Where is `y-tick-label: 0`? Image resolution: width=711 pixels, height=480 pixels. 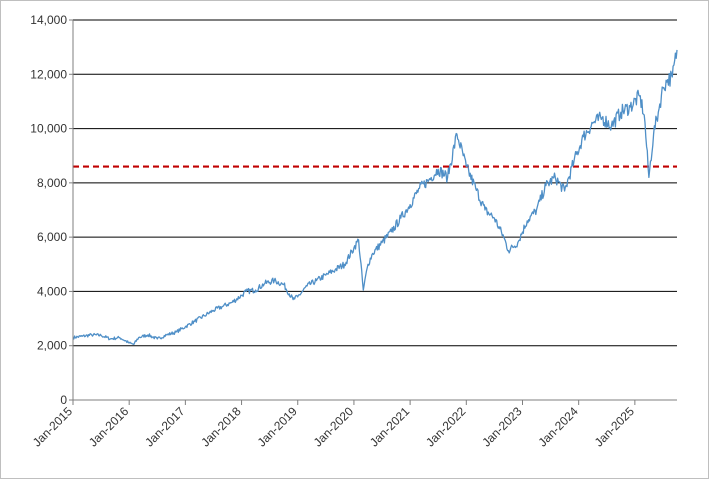
y-tick-label: 0 is located at coordinates (63, 400).